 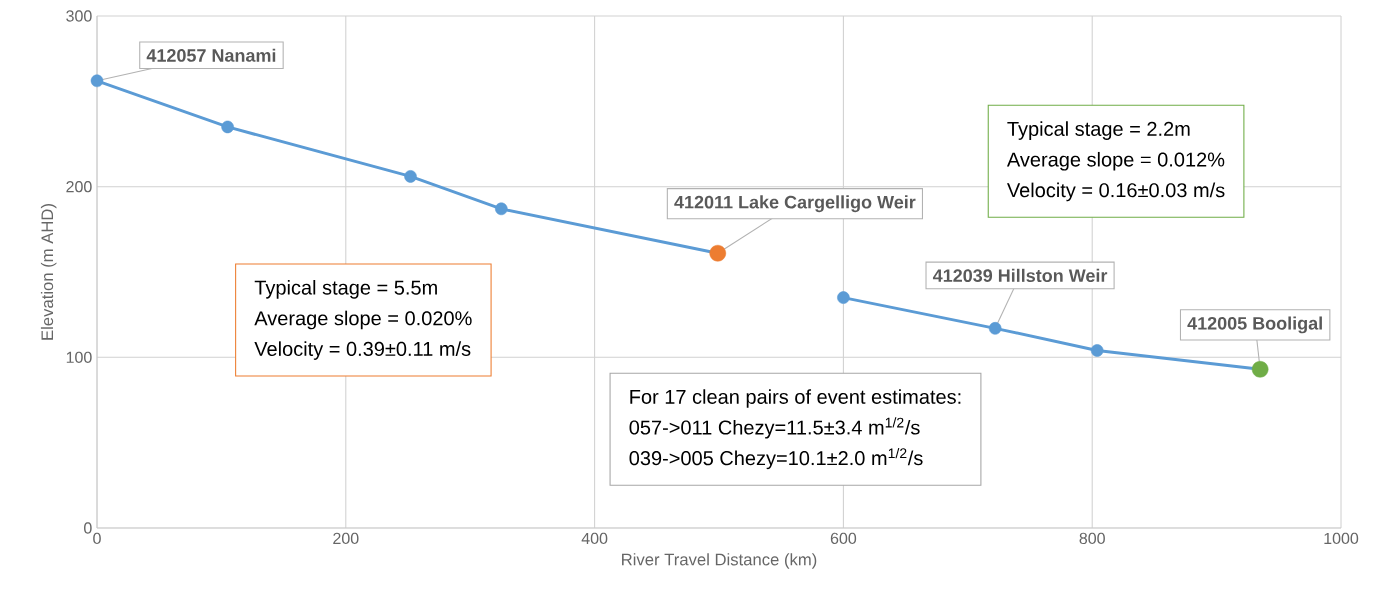 I want to click on annotation: 412005 Booligal, so click(x=1254, y=325).